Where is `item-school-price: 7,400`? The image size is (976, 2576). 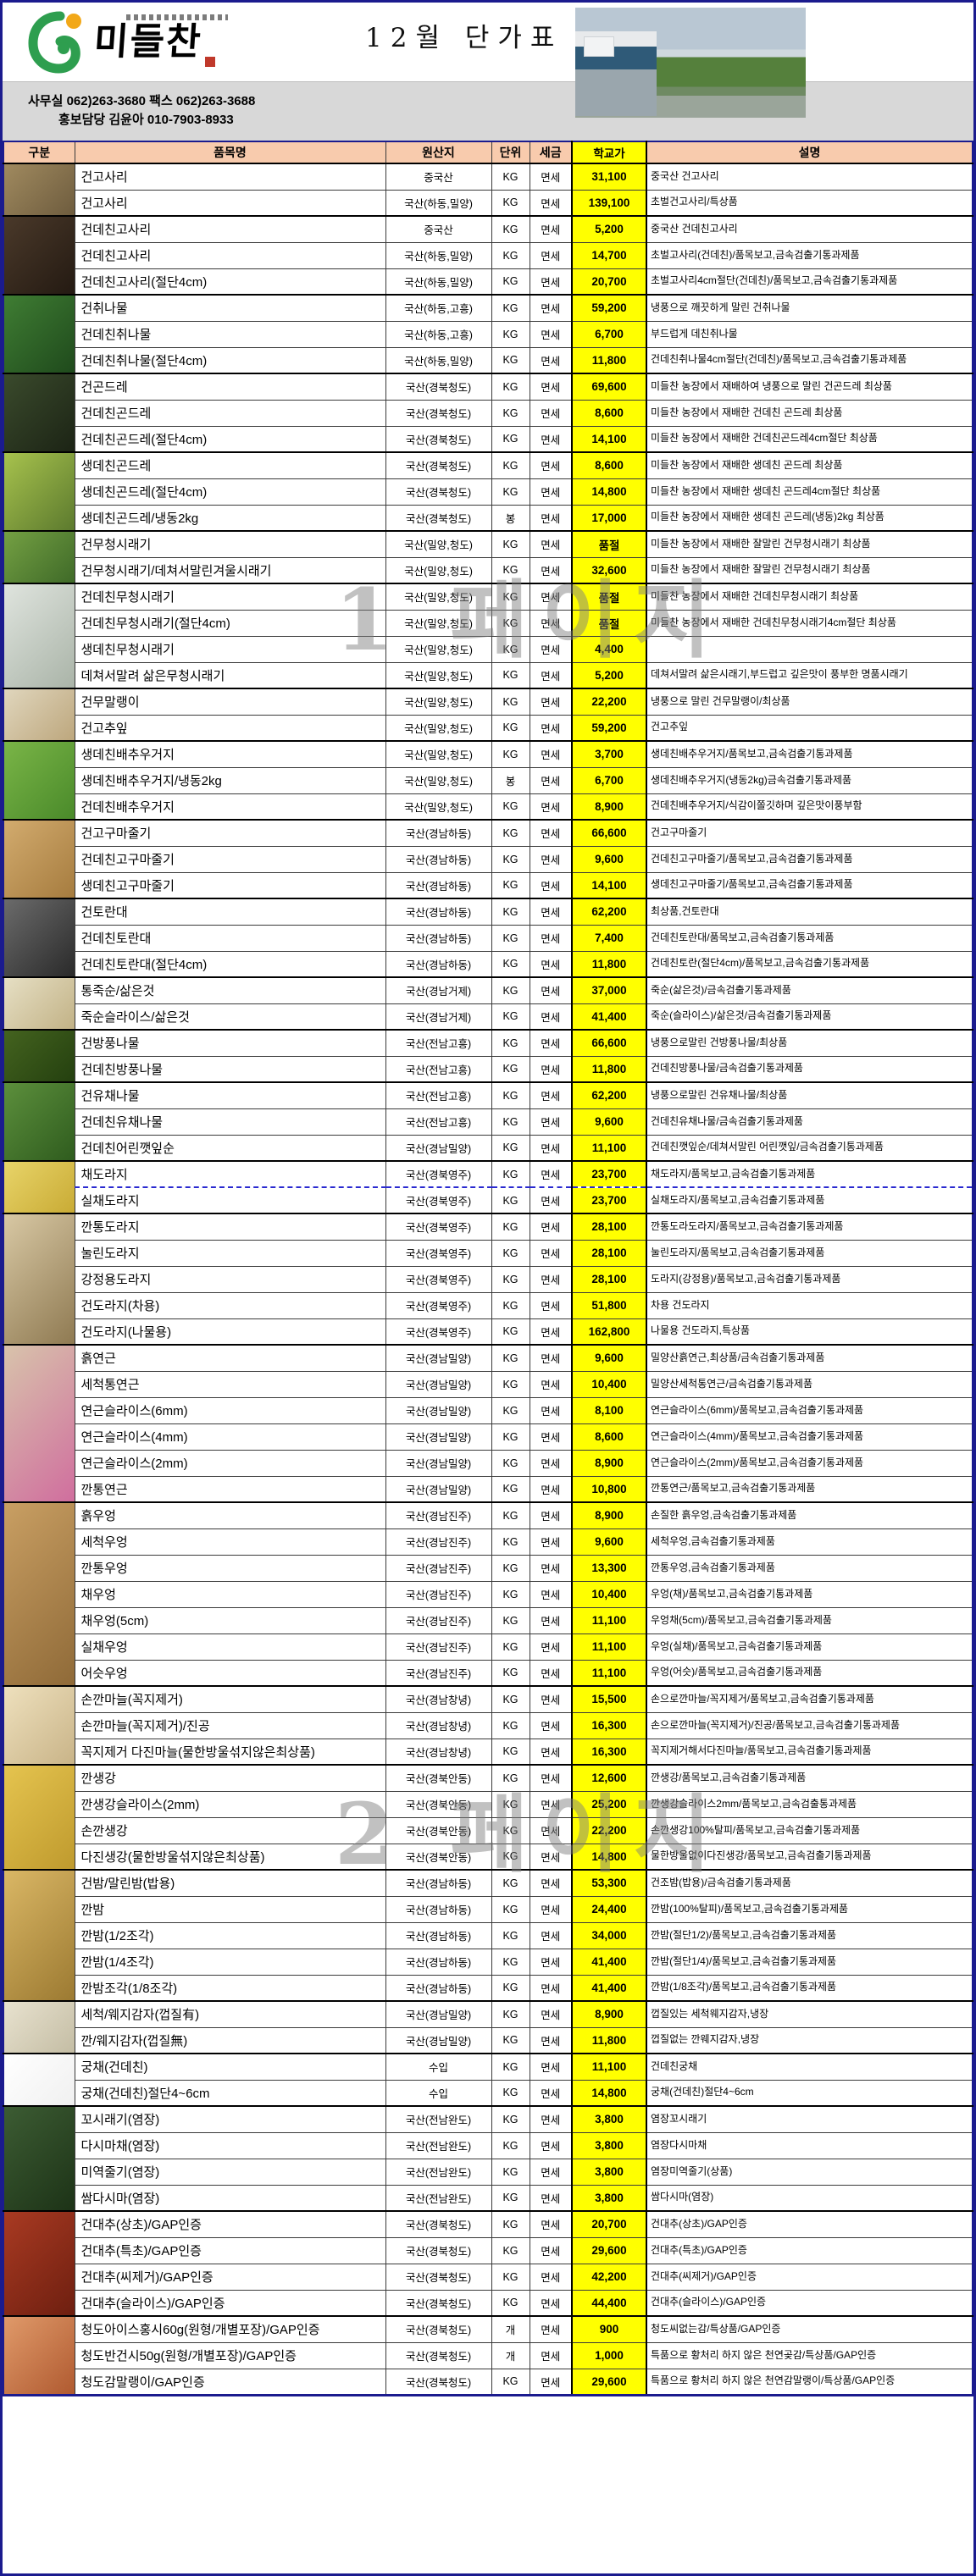
item-school-price: 7,400 is located at coordinates (609, 938).